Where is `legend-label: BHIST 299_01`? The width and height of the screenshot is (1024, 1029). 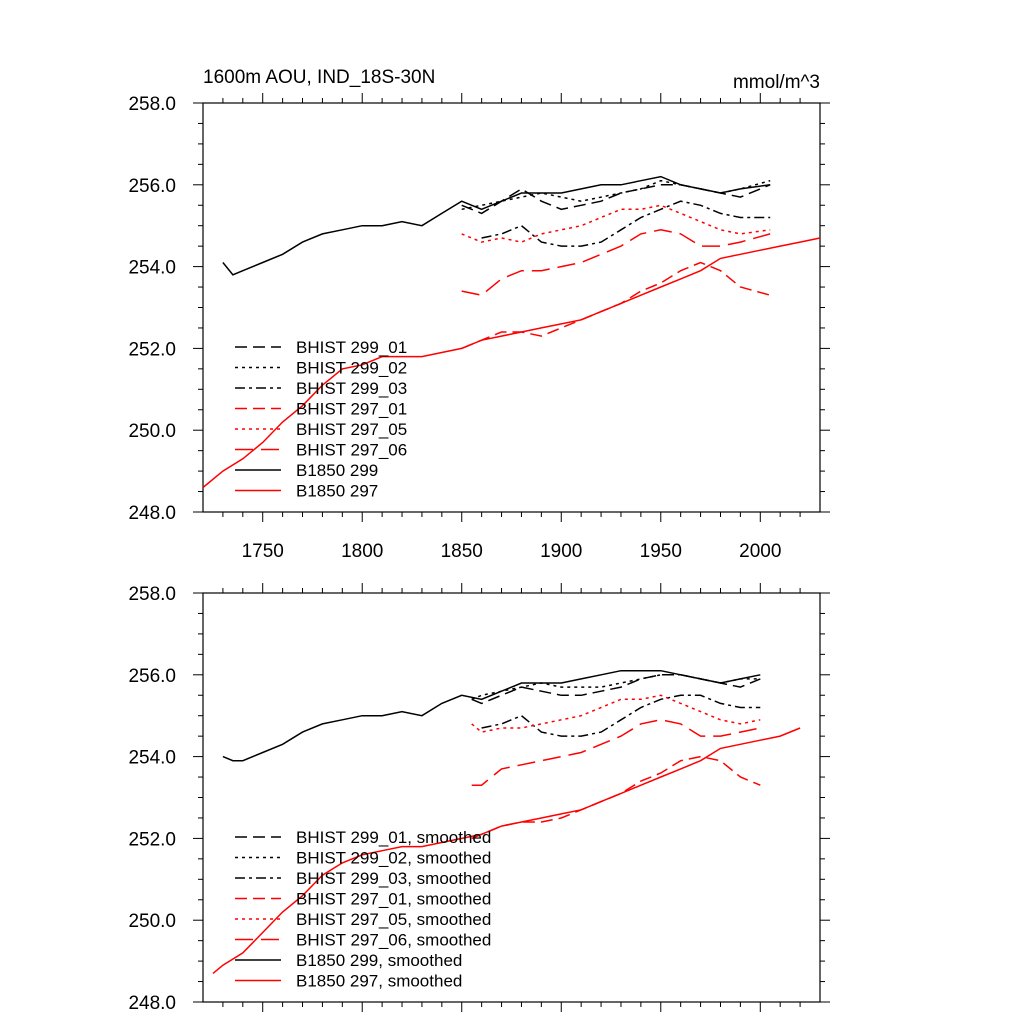
legend-label: BHIST 299_01 is located at coordinates (351, 347).